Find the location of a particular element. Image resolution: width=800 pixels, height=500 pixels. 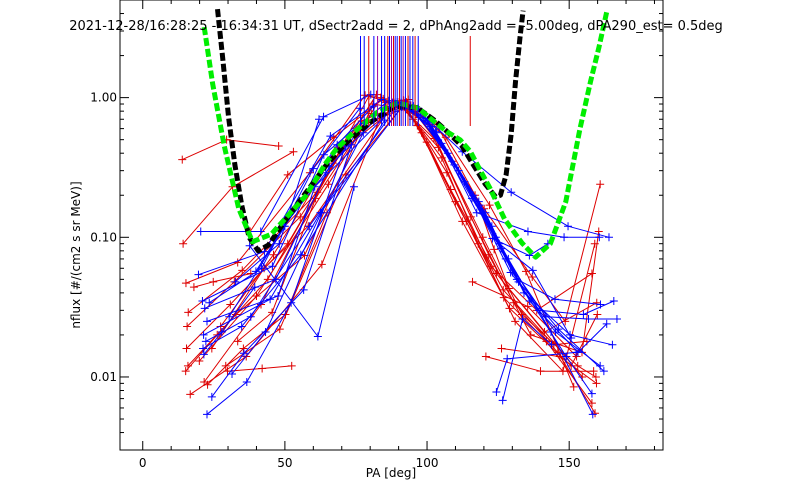

top-marker-layer is located at coordinates (415, 81).